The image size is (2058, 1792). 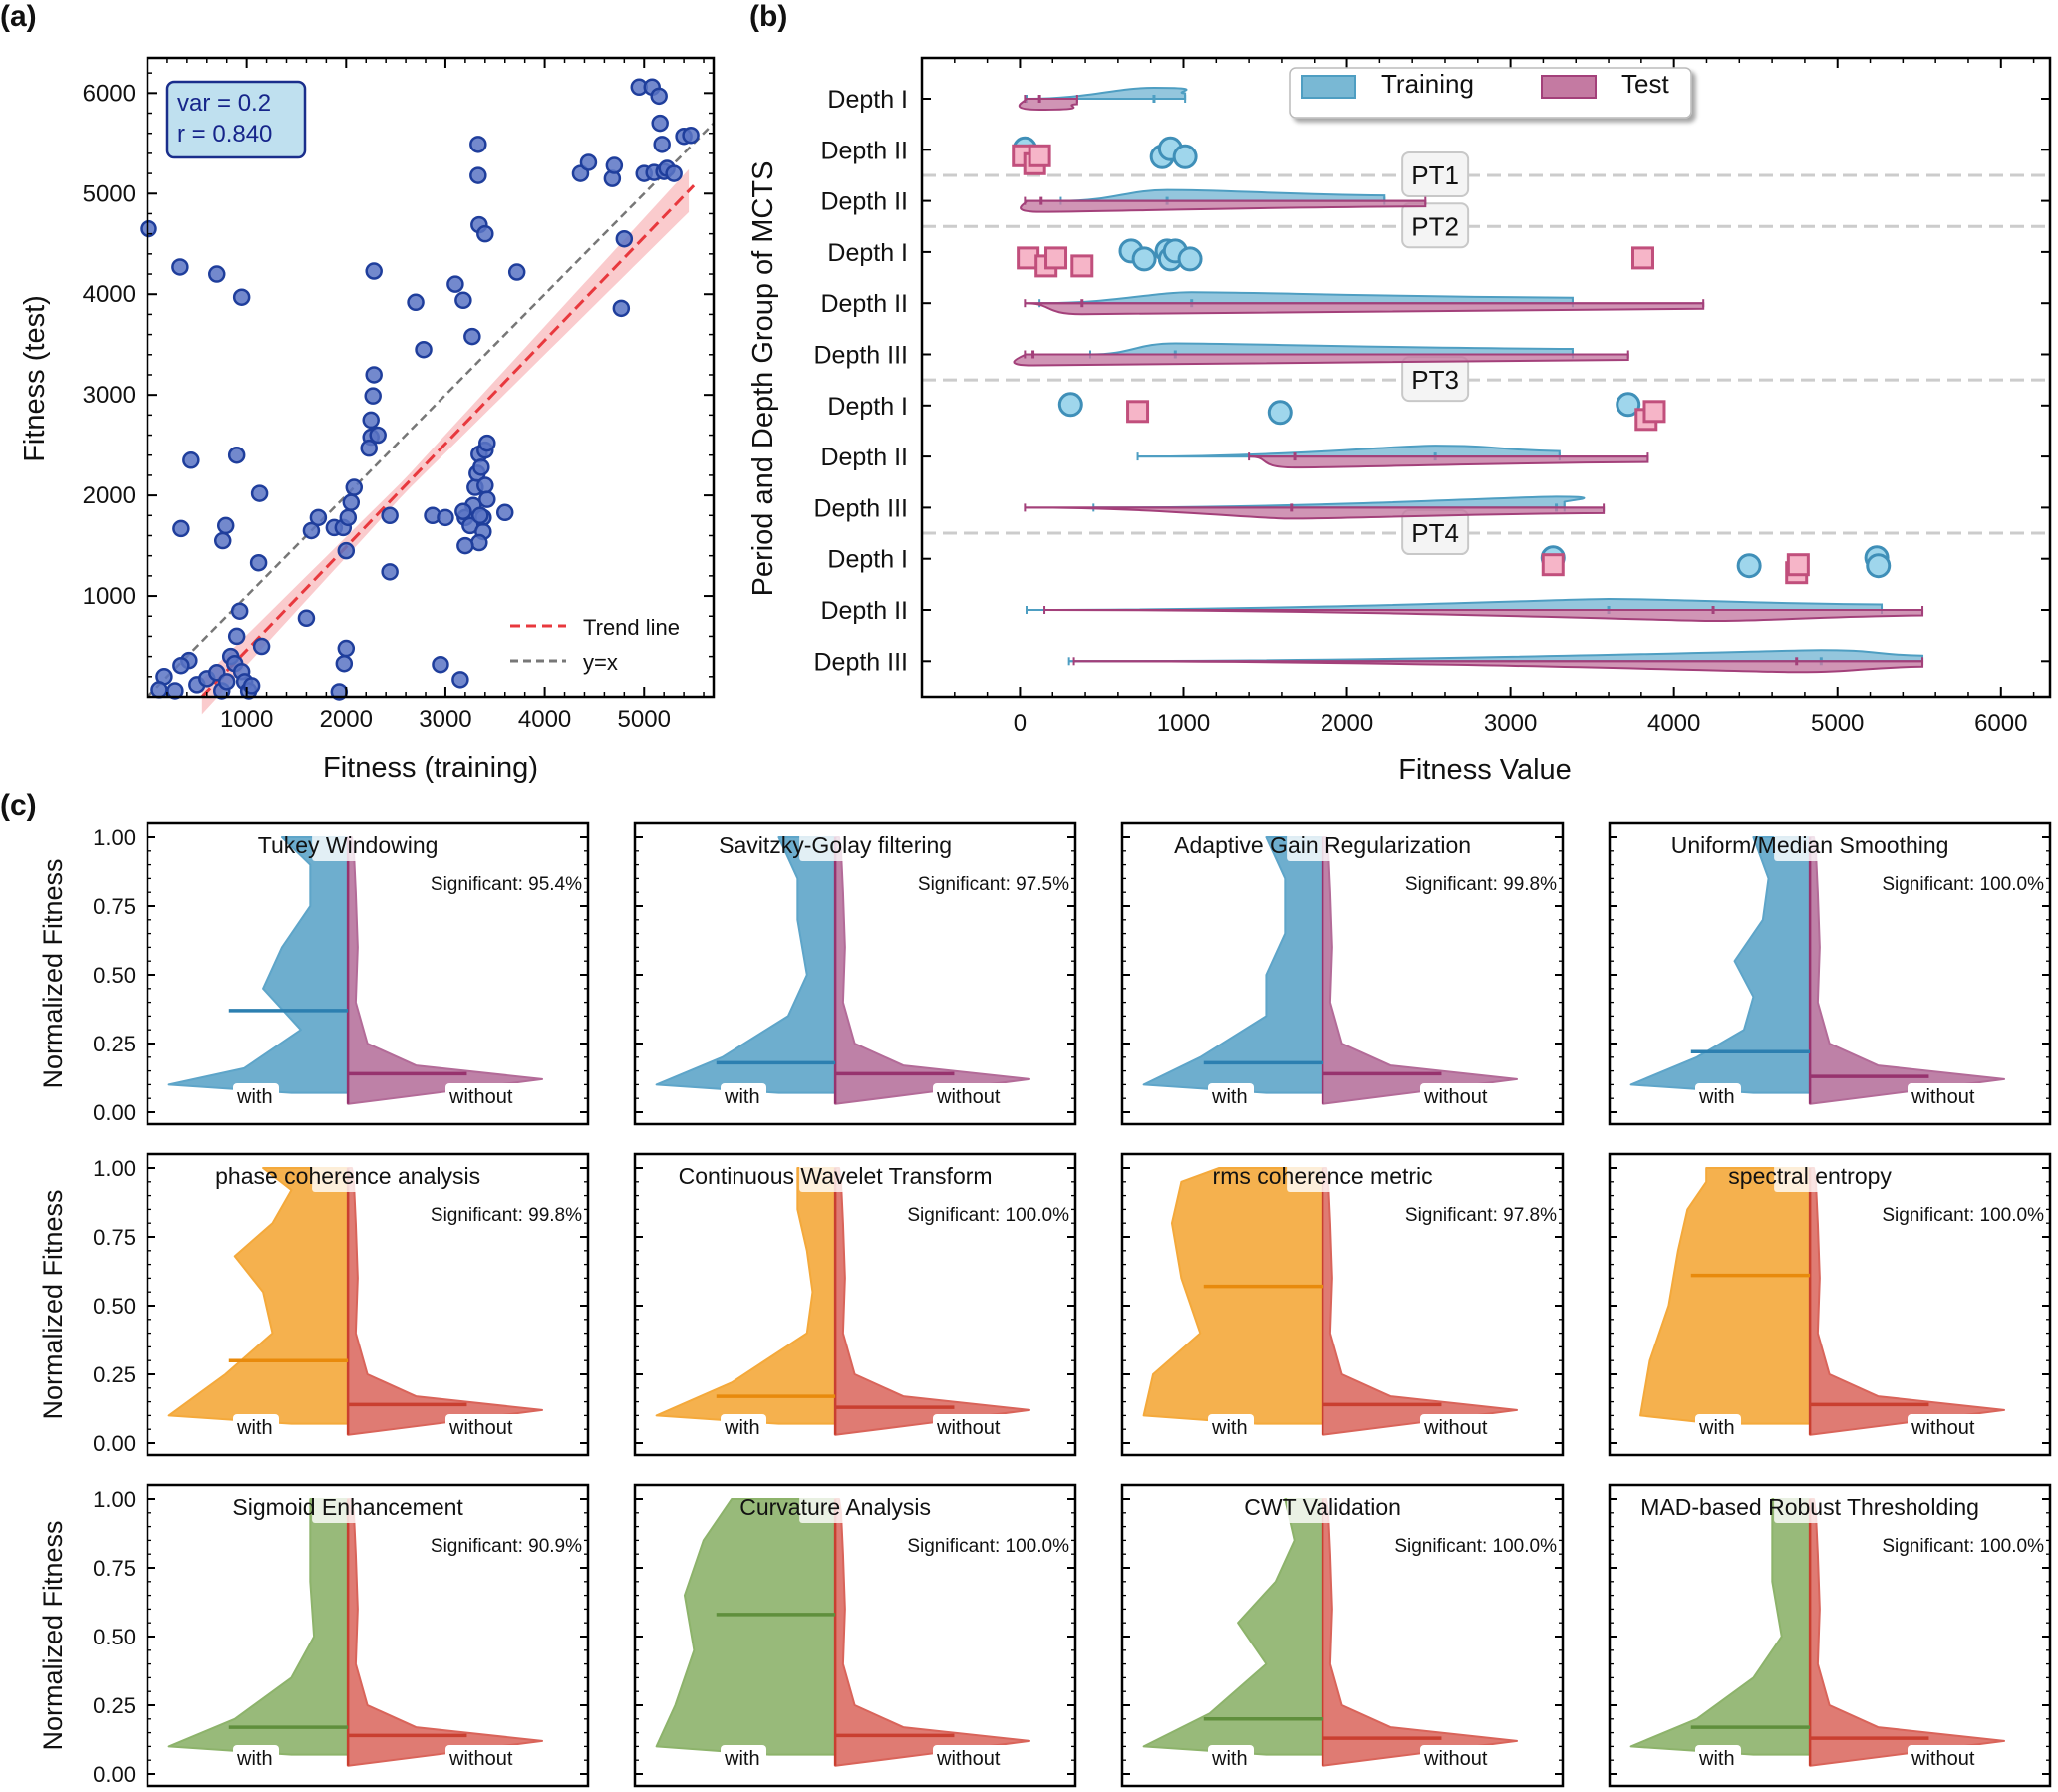 I want to click on without-label: without, so click(x=1943, y=1428).